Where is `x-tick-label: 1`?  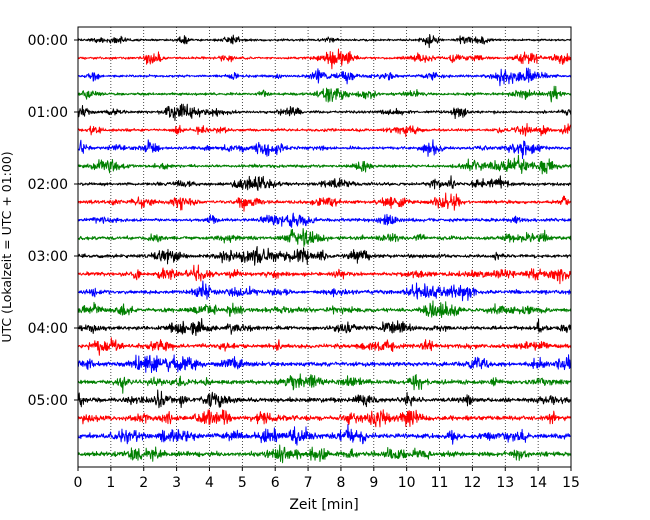
x-tick-label: 1 is located at coordinates (110, 483).